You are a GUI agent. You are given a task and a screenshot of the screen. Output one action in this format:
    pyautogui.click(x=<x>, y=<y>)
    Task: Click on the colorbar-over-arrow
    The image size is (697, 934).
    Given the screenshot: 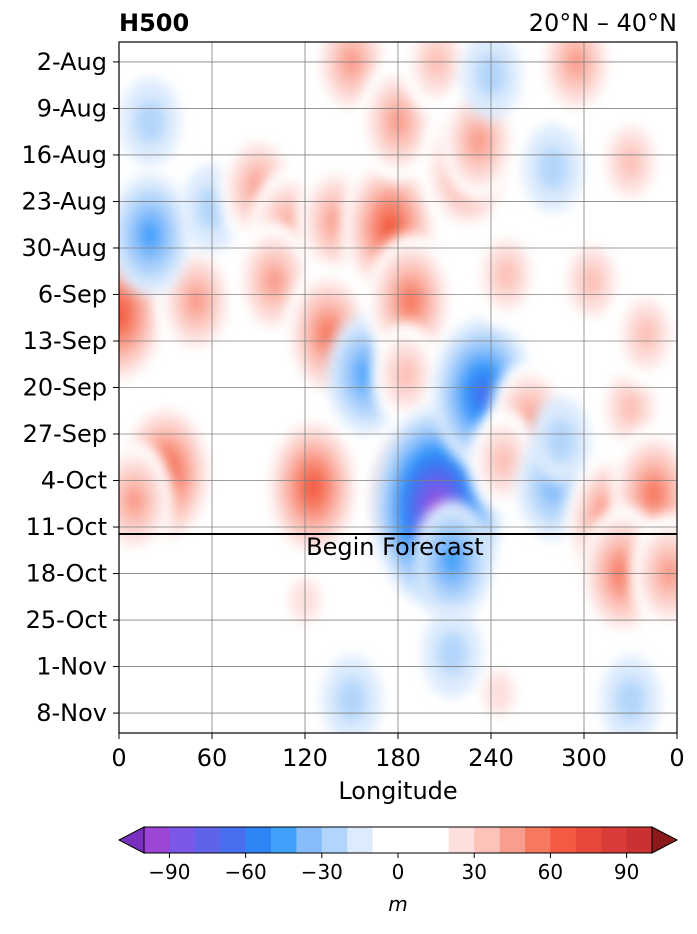 What is the action you would take?
    pyautogui.click(x=665, y=840)
    